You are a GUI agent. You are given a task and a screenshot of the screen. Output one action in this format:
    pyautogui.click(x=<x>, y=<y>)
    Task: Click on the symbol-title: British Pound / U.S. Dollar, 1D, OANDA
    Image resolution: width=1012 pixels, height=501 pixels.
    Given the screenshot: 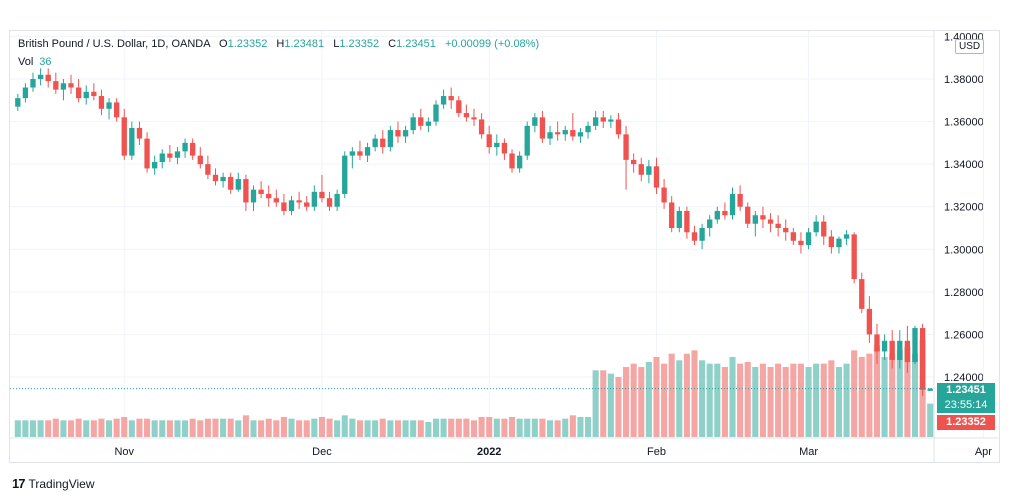 What is the action you would take?
    pyautogui.click(x=114, y=44)
    